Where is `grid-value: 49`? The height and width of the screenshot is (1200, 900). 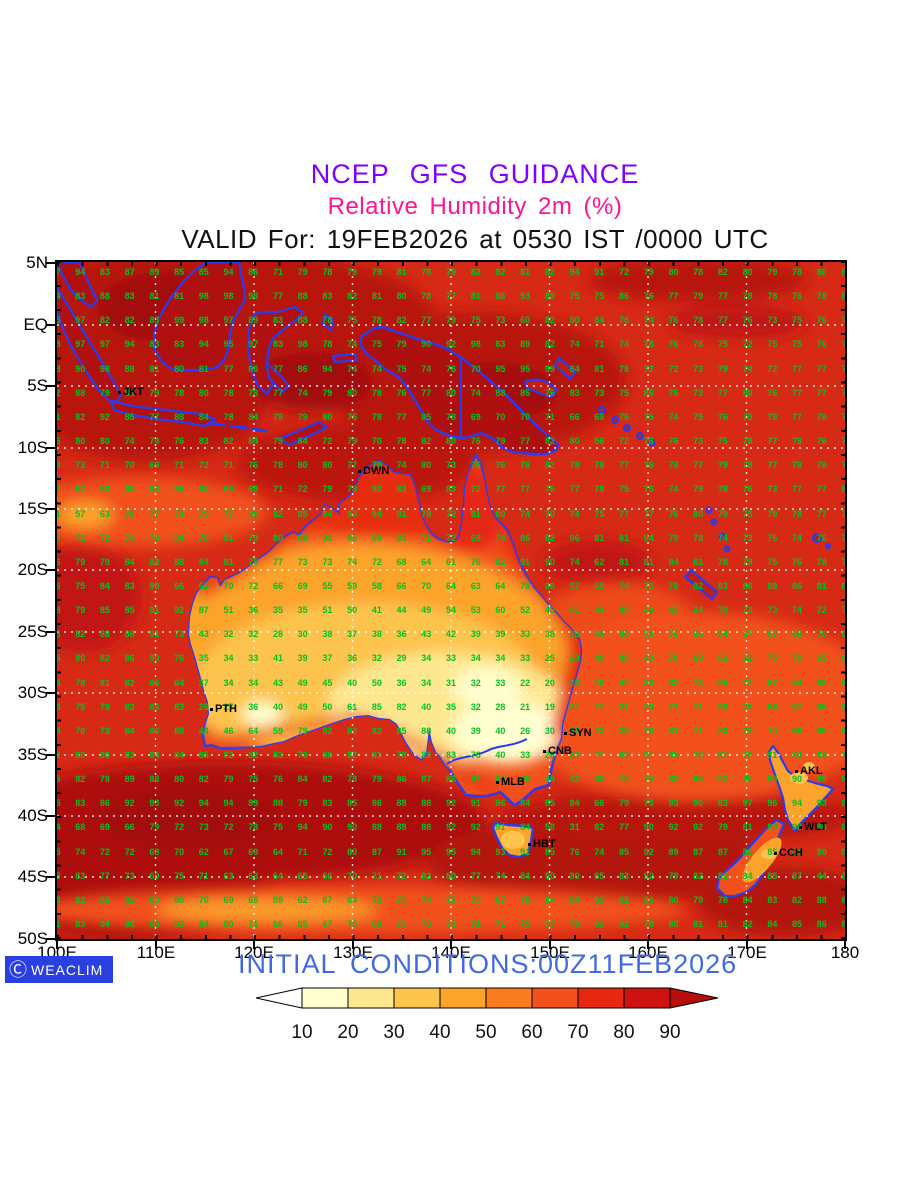 grid-value: 49 is located at coordinates (426, 610).